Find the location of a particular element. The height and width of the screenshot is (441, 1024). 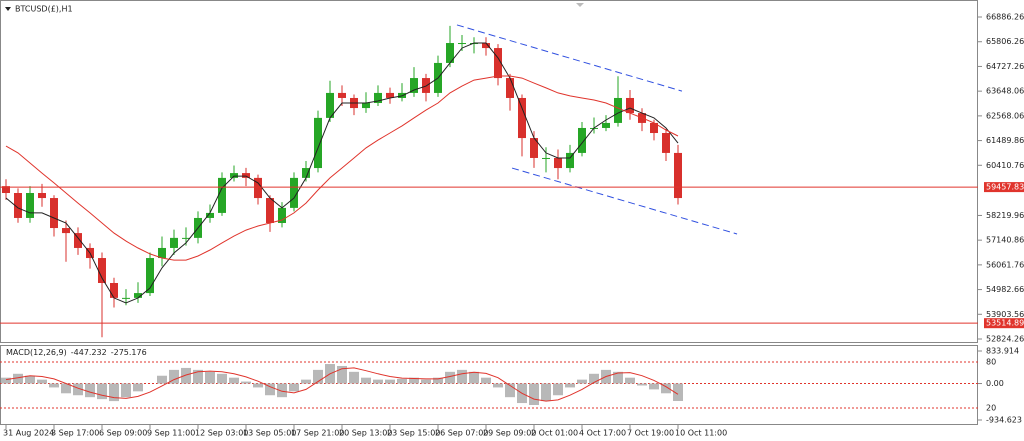

level-label-box is located at coordinates (1004, 323).